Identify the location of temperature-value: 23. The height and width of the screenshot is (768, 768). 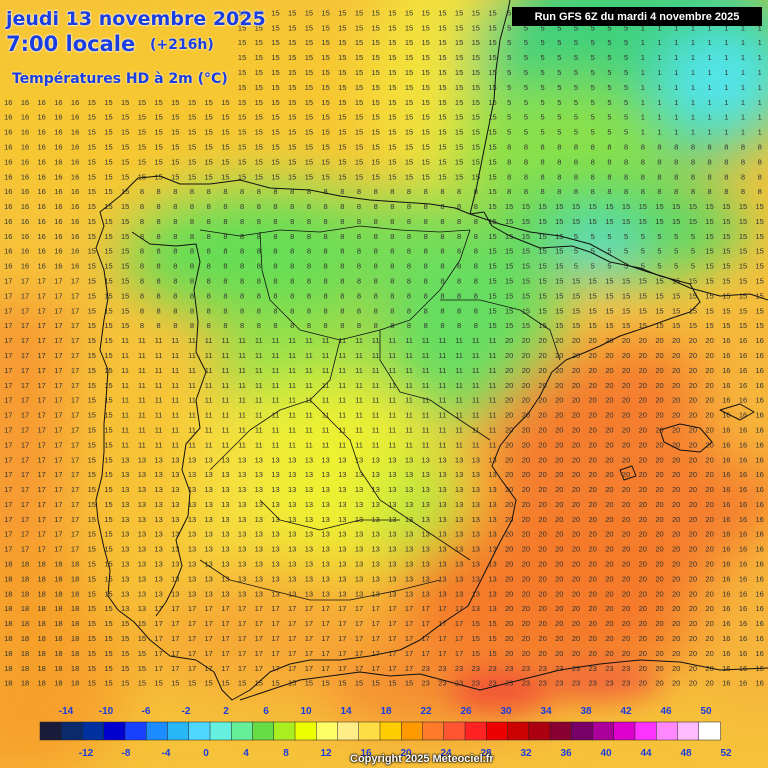
(476, 668).